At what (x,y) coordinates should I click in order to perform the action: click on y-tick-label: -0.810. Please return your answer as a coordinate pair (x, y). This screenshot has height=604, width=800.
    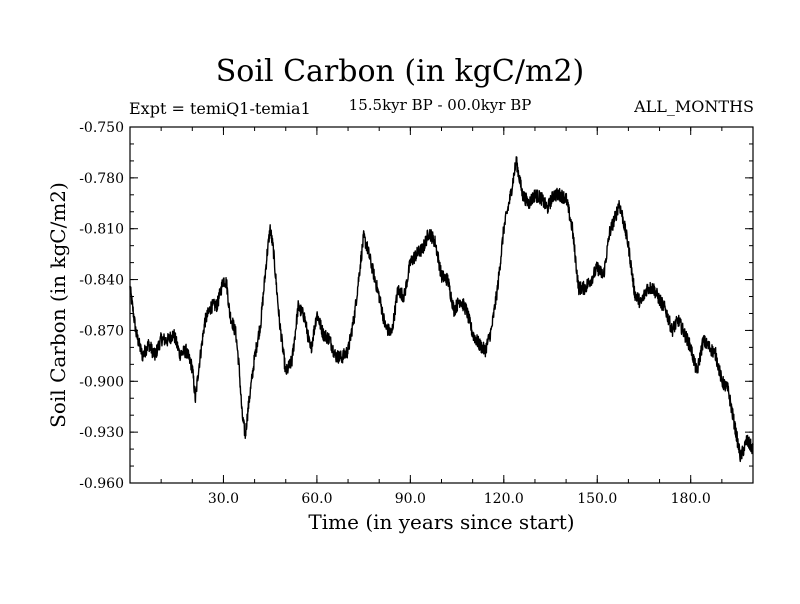
    Looking at the image, I should click on (101, 230).